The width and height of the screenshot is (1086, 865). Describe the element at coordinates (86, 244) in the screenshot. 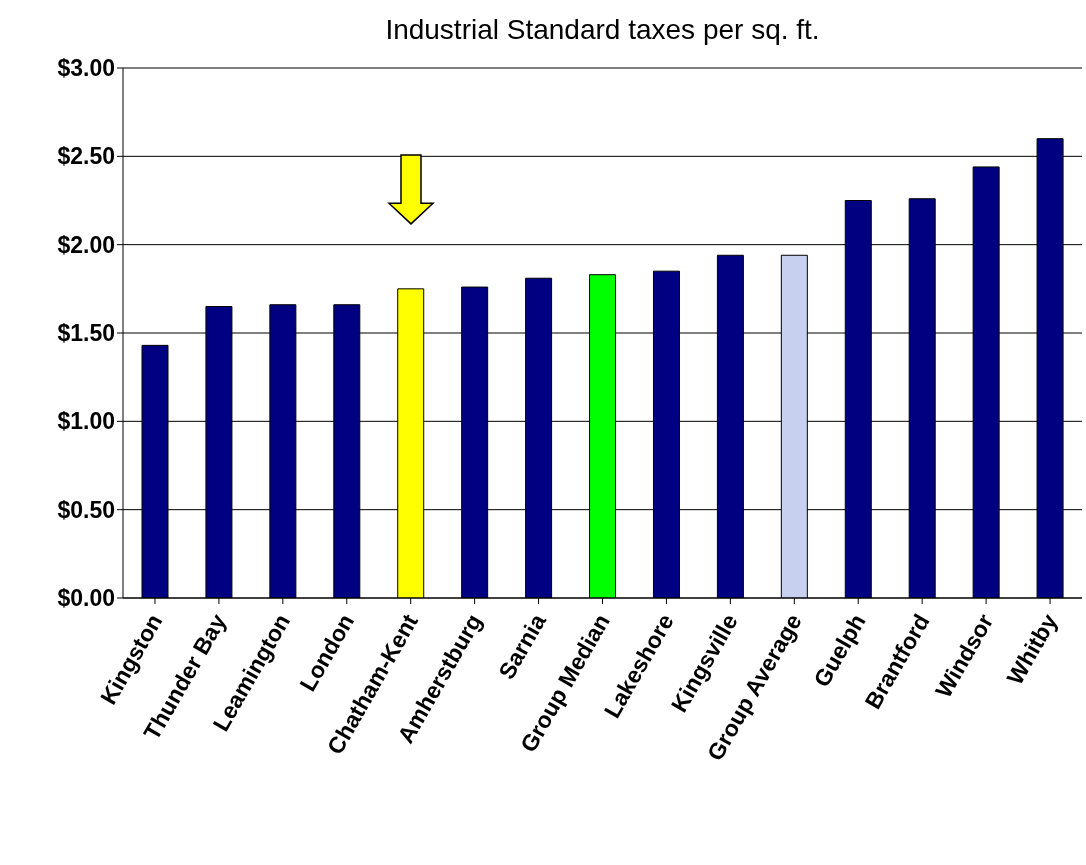

I see `y-tick-label: $2.00` at that location.